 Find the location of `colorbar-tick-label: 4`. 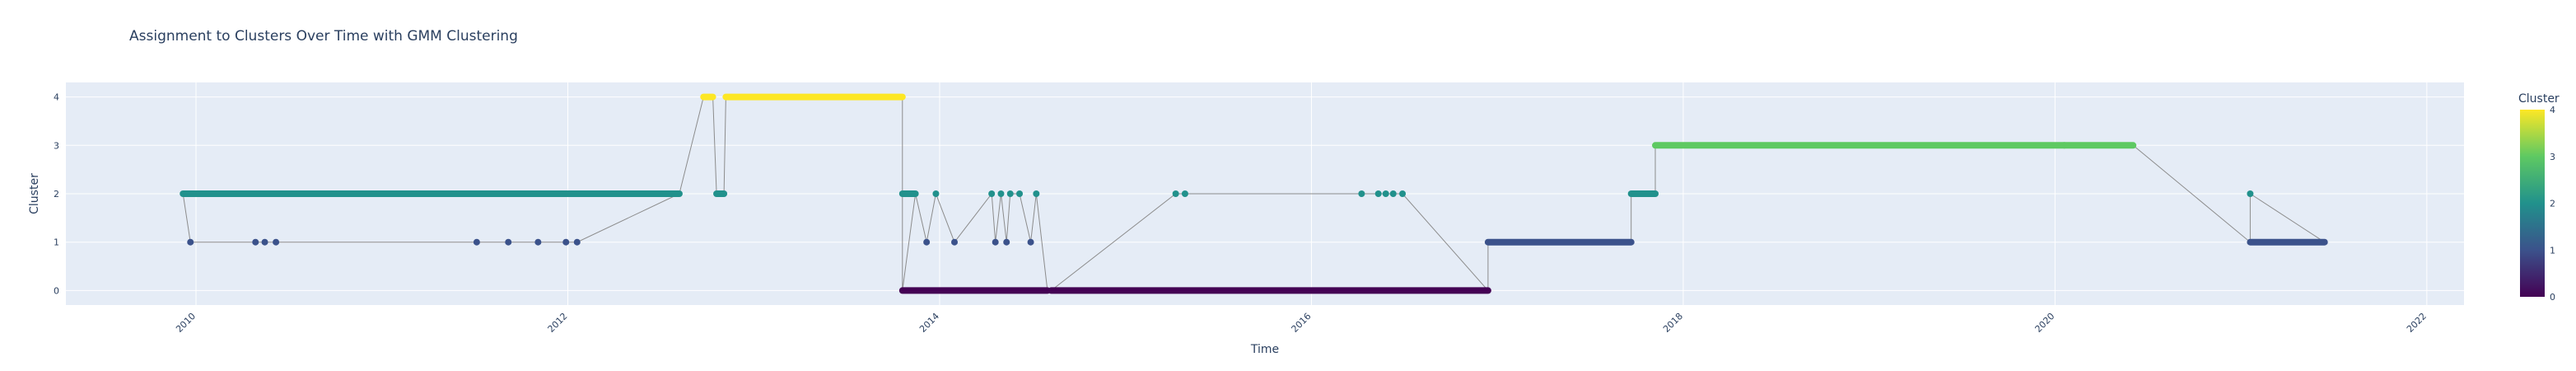

colorbar-tick-label: 4 is located at coordinates (2552, 110).